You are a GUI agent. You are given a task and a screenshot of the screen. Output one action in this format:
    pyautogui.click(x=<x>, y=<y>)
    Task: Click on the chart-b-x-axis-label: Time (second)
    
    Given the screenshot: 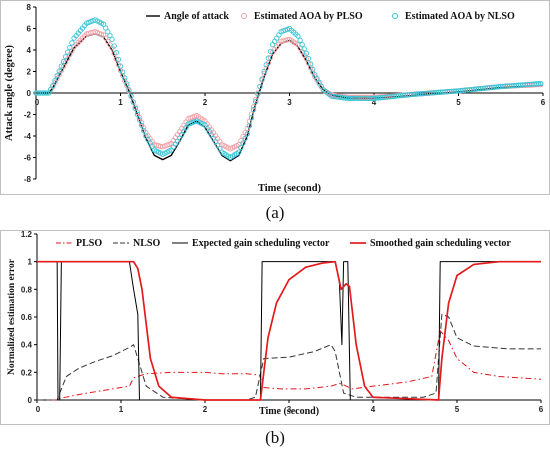 What is the action you would take?
    pyautogui.click(x=289, y=411)
    